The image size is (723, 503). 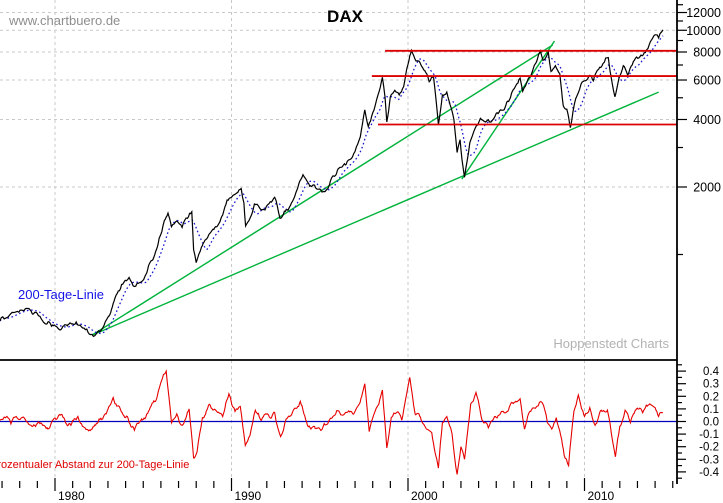 What do you see at coordinates (707, 188) in the screenshot?
I see `y-axis-label-main: 2000` at bounding box center [707, 188].